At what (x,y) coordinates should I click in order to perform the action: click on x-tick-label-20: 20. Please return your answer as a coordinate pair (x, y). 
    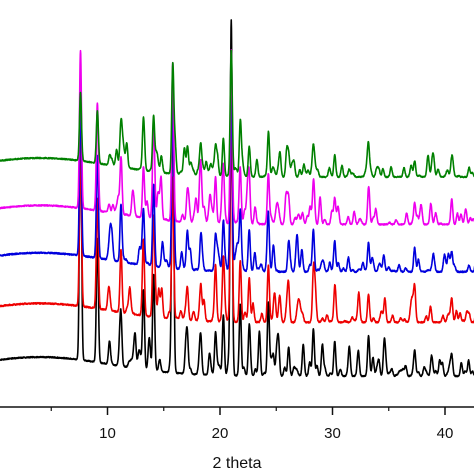
    Looking at the image, I should click on (220, 433).